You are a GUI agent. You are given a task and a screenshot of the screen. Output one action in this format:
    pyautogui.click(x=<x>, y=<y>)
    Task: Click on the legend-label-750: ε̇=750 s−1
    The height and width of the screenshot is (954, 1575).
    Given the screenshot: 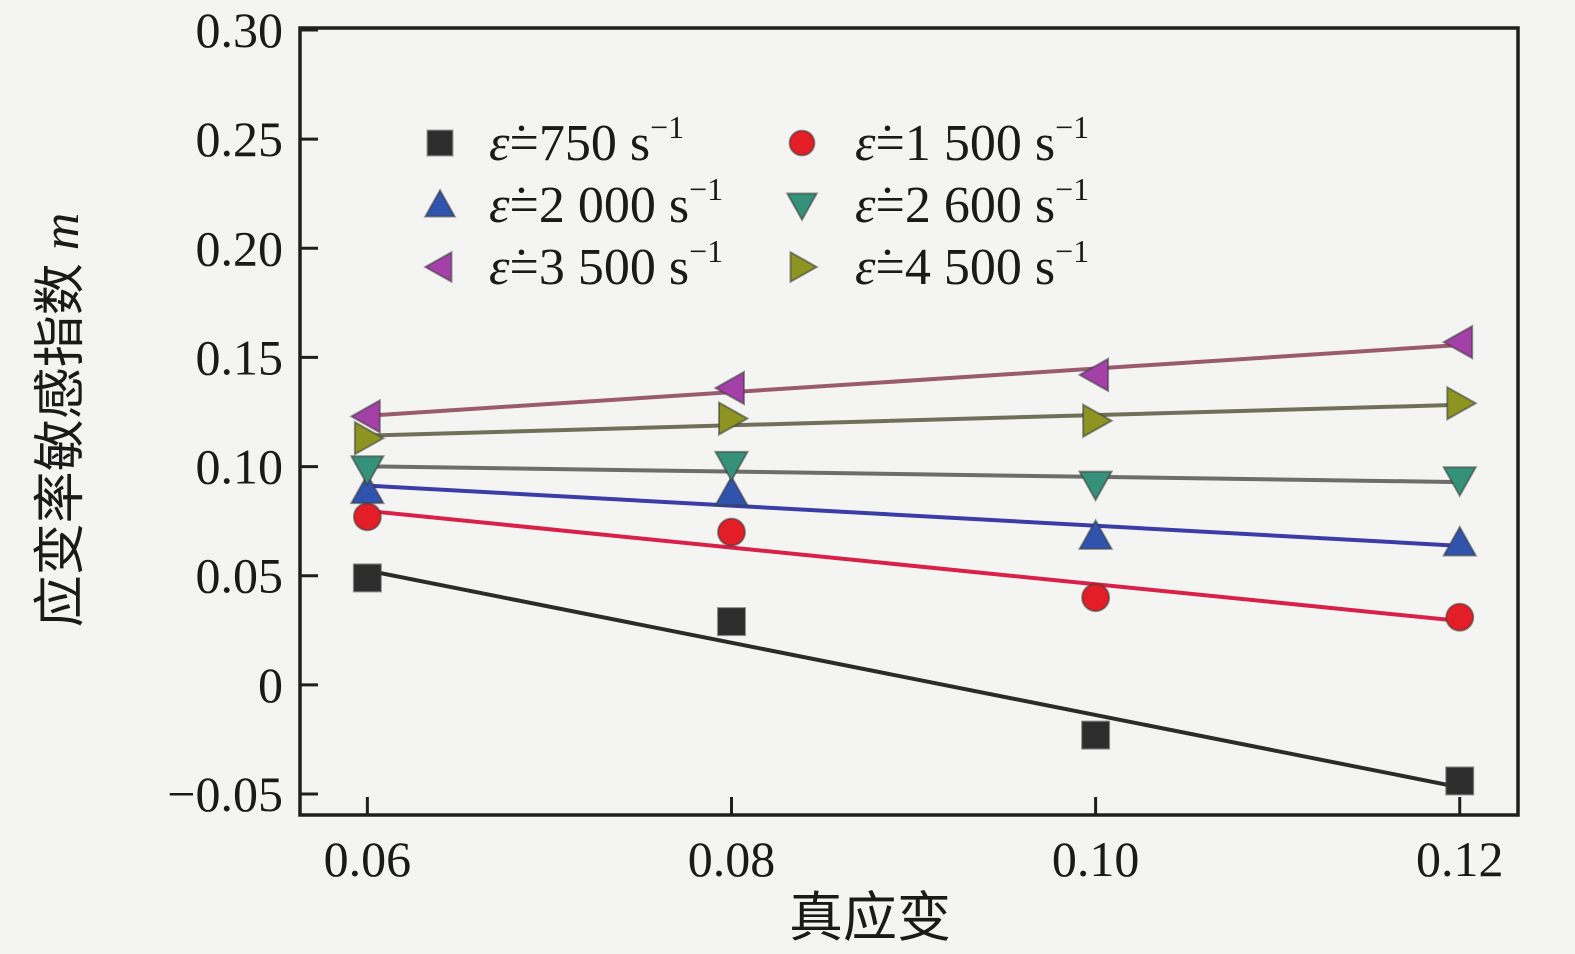 What is the action you would take?
    pyautogui.click(x=586, y=140)
    